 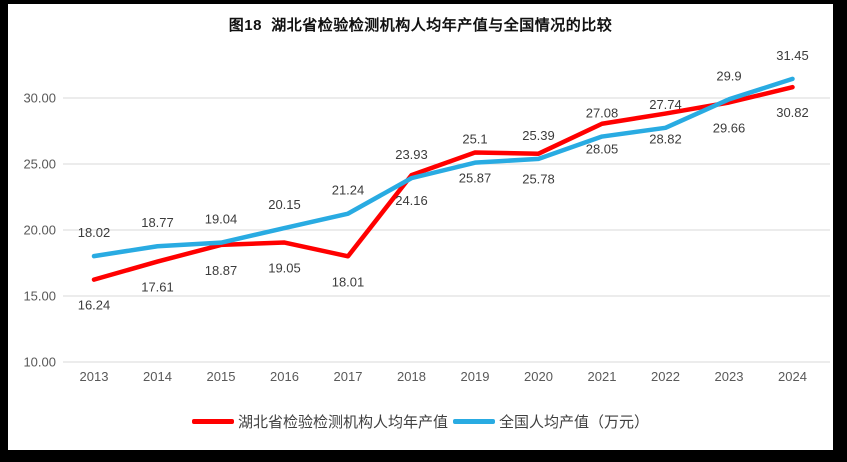 What do you see at coordinates (474, 421) in the screenshot?
I see `legend-line-swatch-national-icon` at bounding box center [474, 421].